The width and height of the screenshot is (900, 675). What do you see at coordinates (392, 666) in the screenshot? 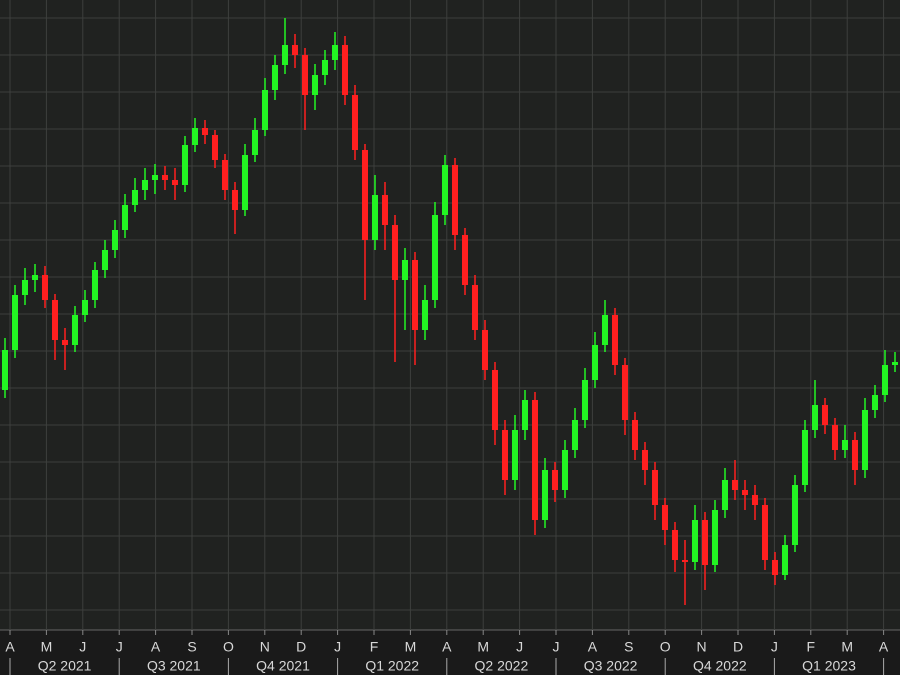
I see `quarter-label: Q1 2022` at bounding box center [392, 666].